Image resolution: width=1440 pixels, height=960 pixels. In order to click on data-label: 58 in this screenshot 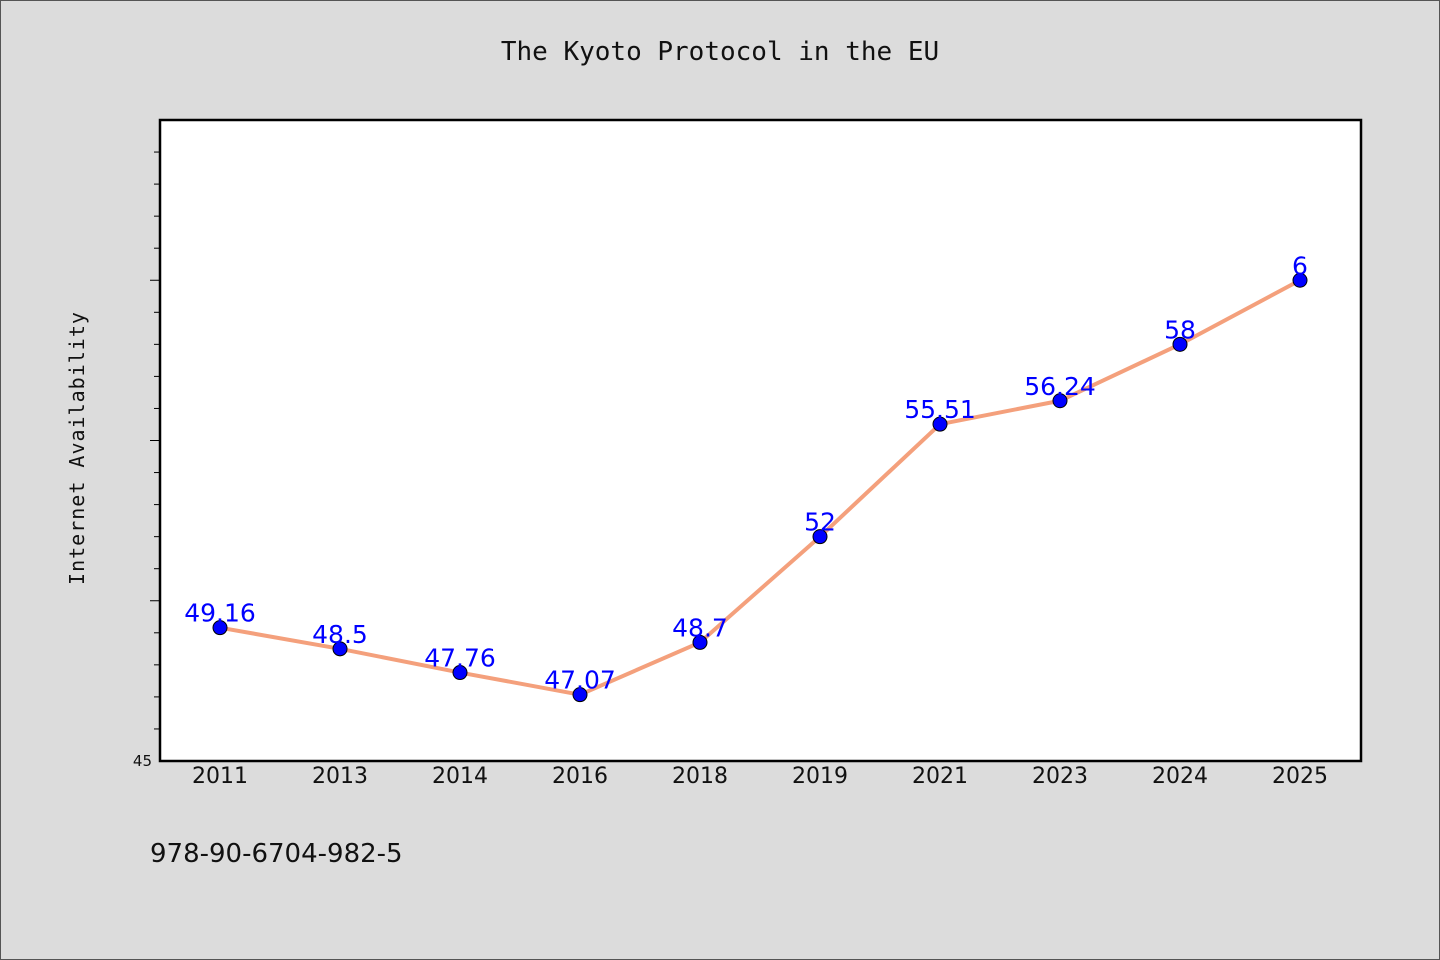, I will do `click(1180, 329)`.